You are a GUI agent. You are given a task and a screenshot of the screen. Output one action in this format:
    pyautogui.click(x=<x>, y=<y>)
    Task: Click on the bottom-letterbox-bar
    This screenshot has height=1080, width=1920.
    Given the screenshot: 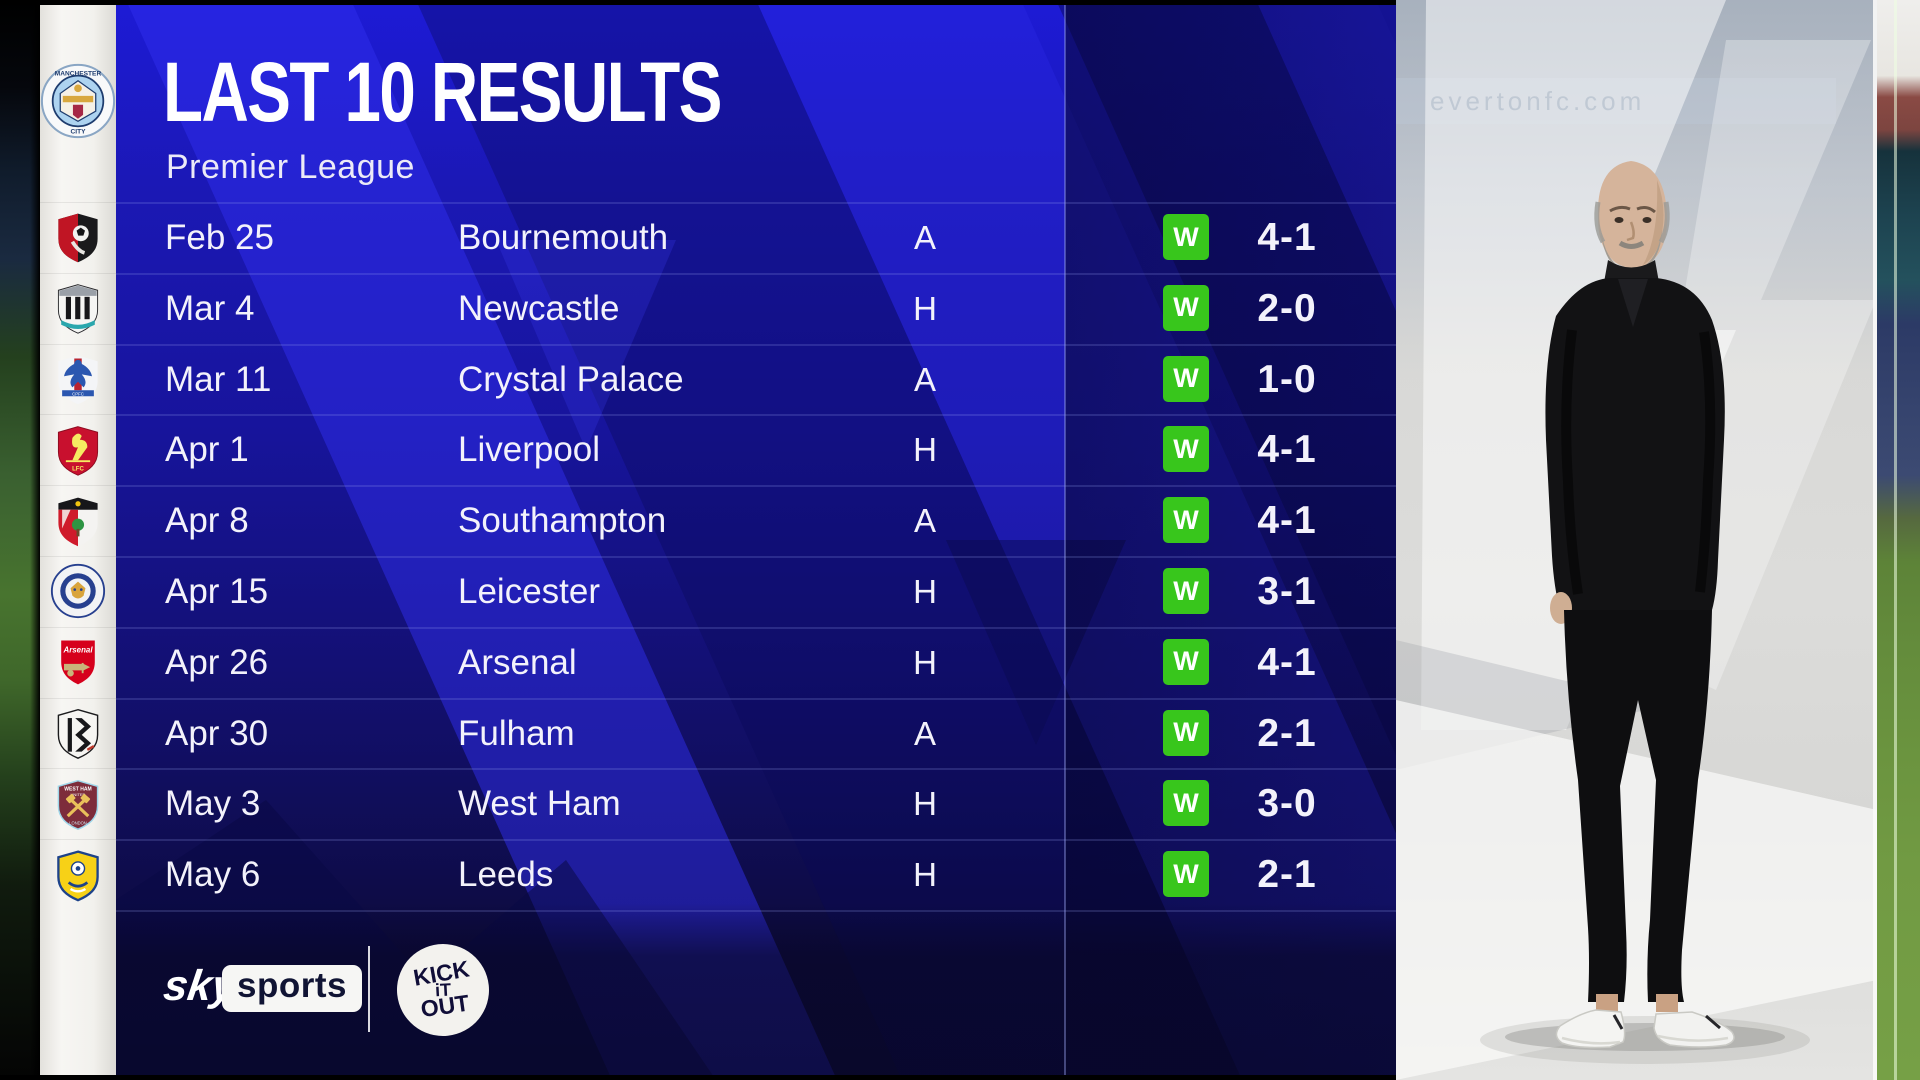 What is the action you would take?
    pyautogui.click(x=698, y=1077)
    